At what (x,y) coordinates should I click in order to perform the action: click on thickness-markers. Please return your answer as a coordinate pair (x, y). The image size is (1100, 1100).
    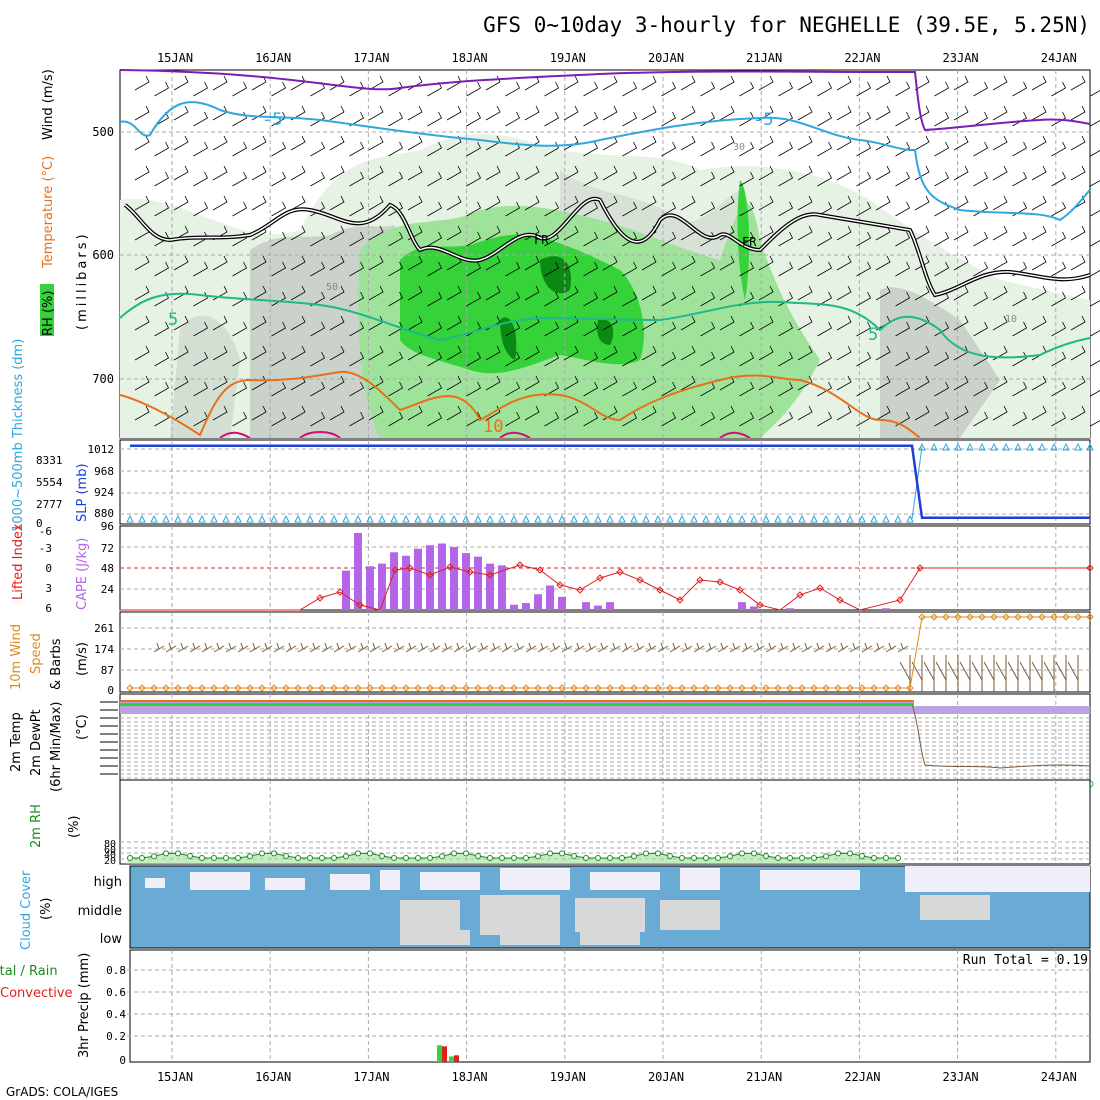
    Looking at the image, I should click on (610, 482).